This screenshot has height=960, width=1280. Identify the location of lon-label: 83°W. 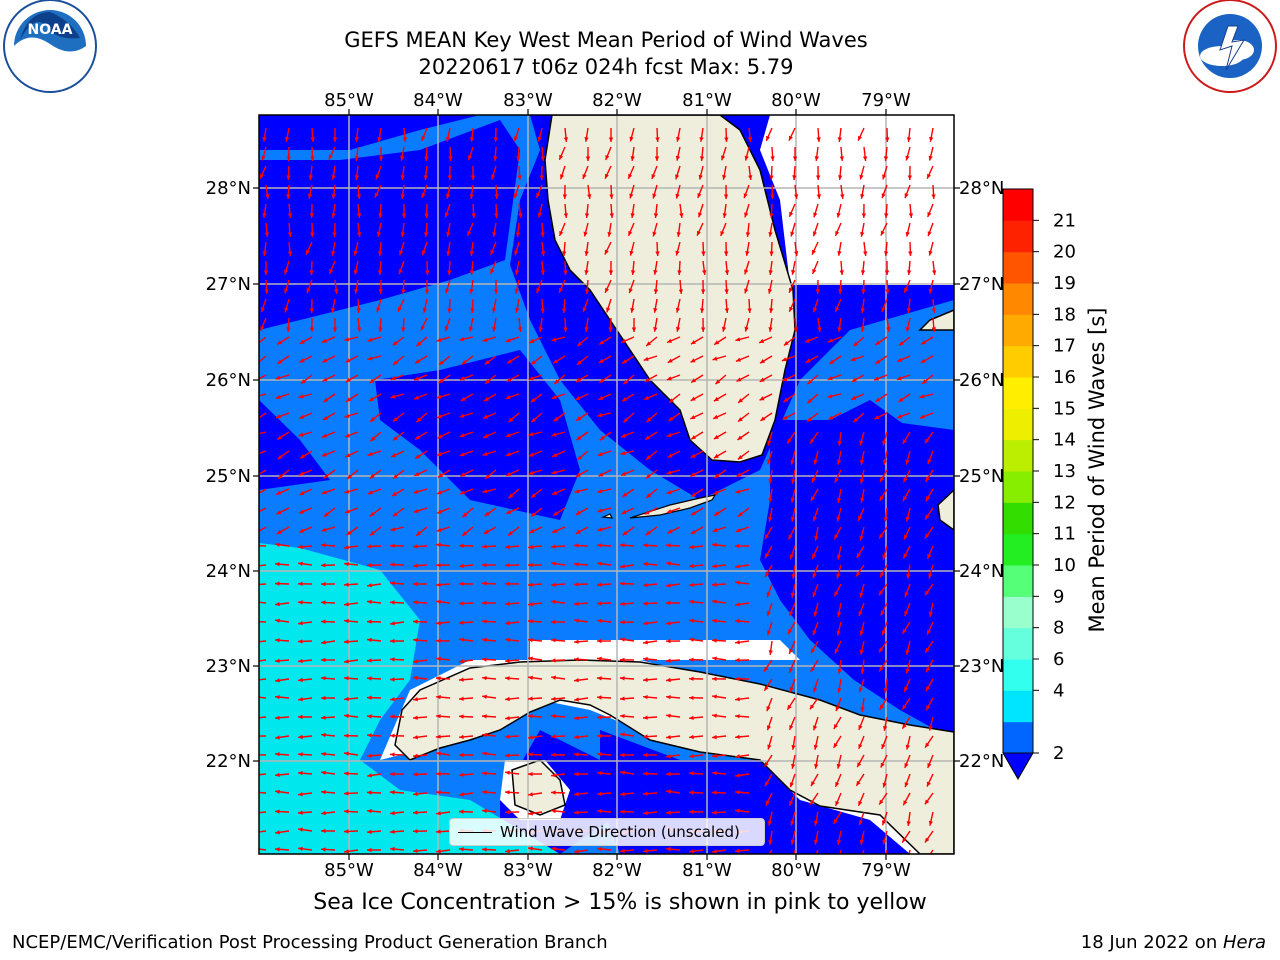
(528, 870).